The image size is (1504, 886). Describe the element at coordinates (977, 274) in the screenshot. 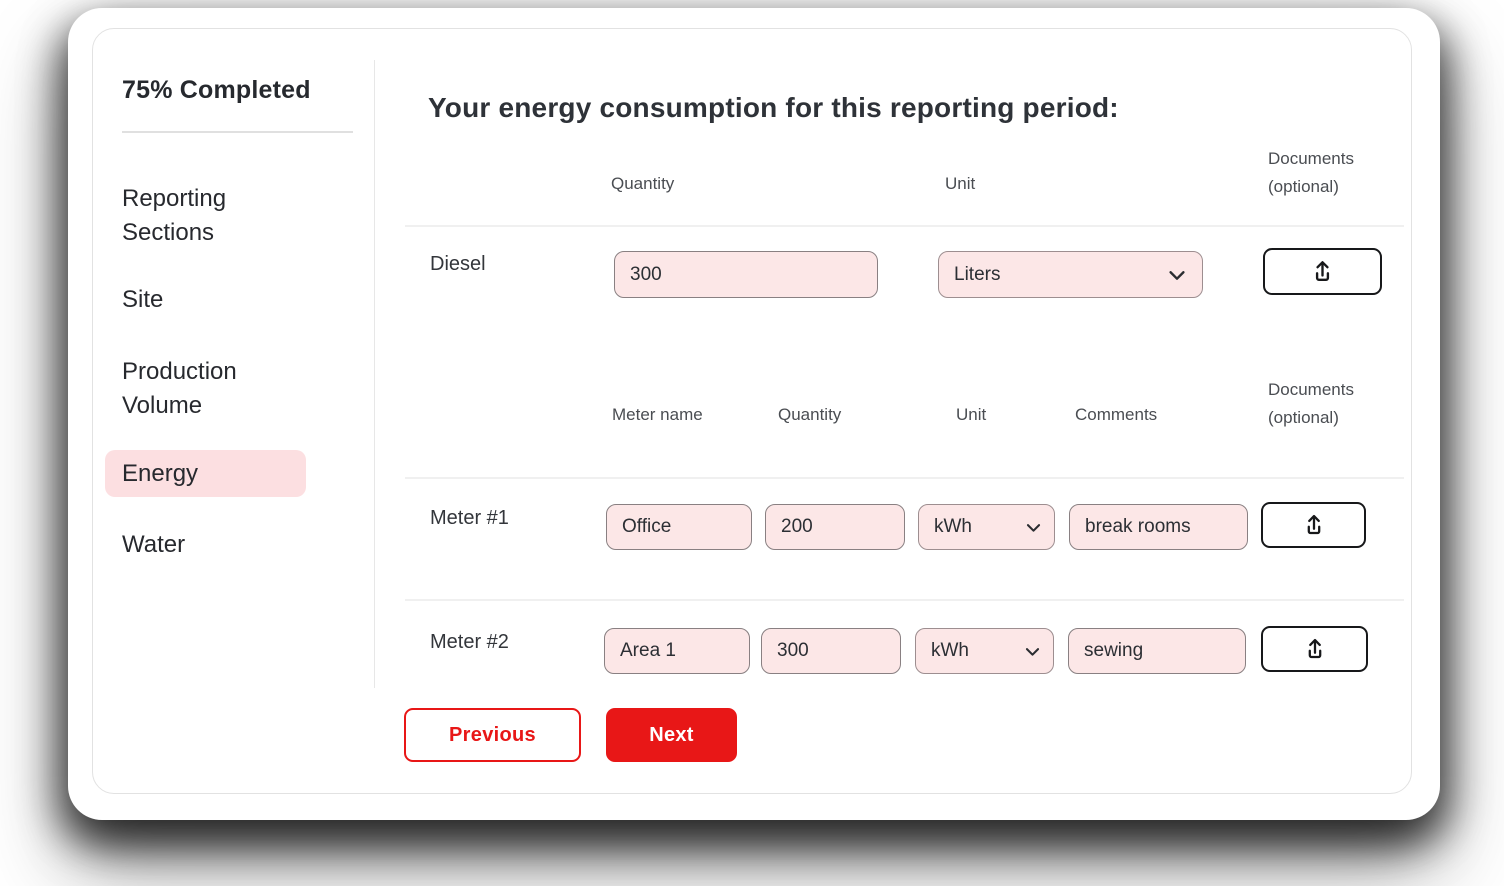

I see `diesel-unit-value: Liters` at that location.